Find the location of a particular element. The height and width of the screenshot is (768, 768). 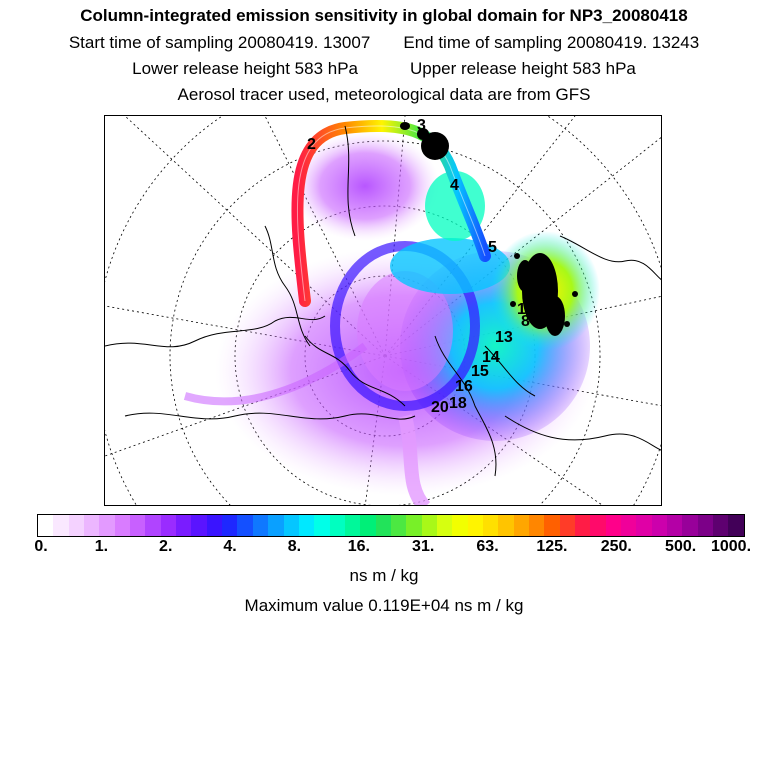

colorbar-unit: ns m / kg is located at coordinates (384, 575).